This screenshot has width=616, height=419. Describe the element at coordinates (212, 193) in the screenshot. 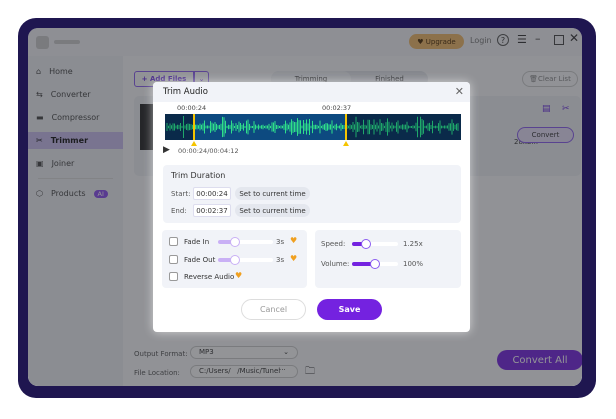

I see `start-time-input: 00:00:24` at that location.